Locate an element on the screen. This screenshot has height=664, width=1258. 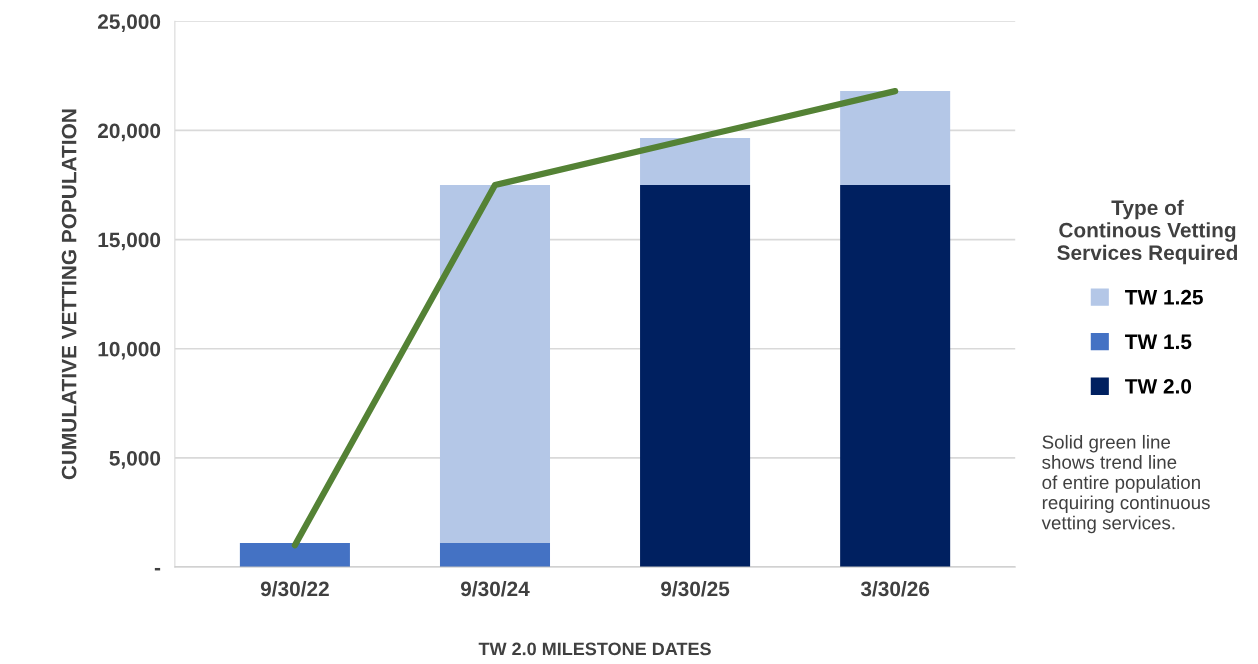
x-axis-title: TW 2.0 MILESTONE DATES is located at coordinates (594, 649).